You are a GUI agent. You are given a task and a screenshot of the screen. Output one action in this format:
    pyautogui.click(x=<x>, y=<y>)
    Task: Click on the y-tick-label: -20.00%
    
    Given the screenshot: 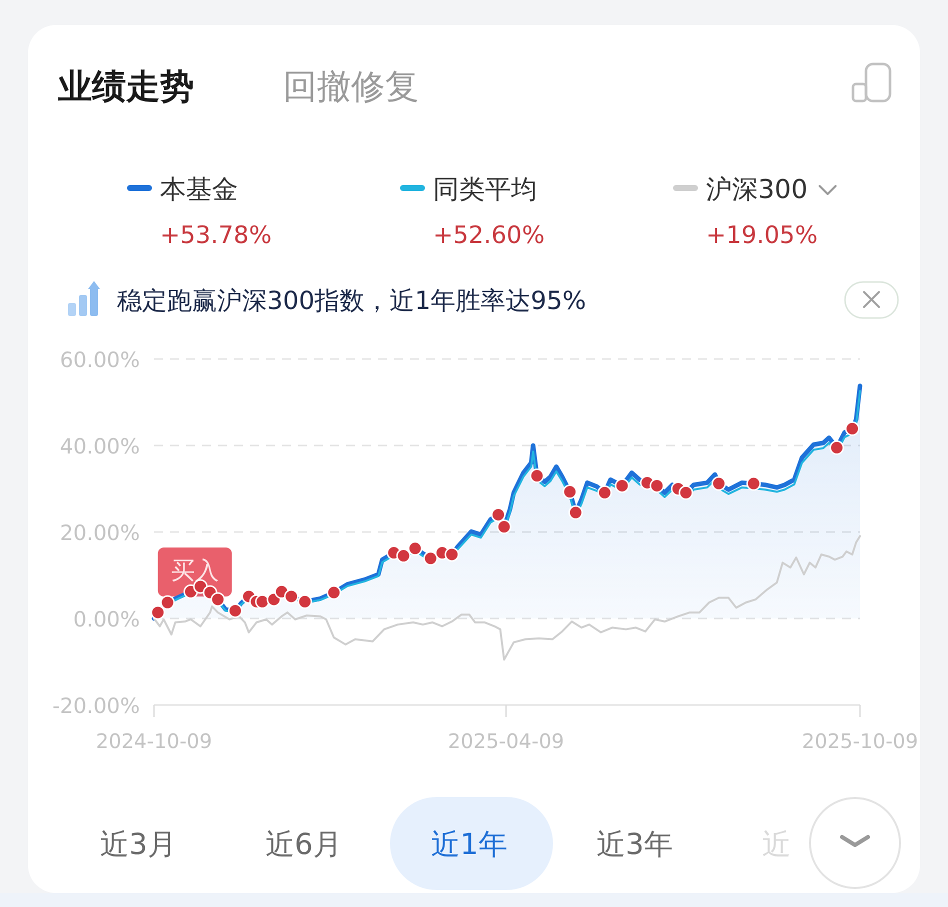 What is the action you would take?
    pyautogui.click(x=96, y=706)
    